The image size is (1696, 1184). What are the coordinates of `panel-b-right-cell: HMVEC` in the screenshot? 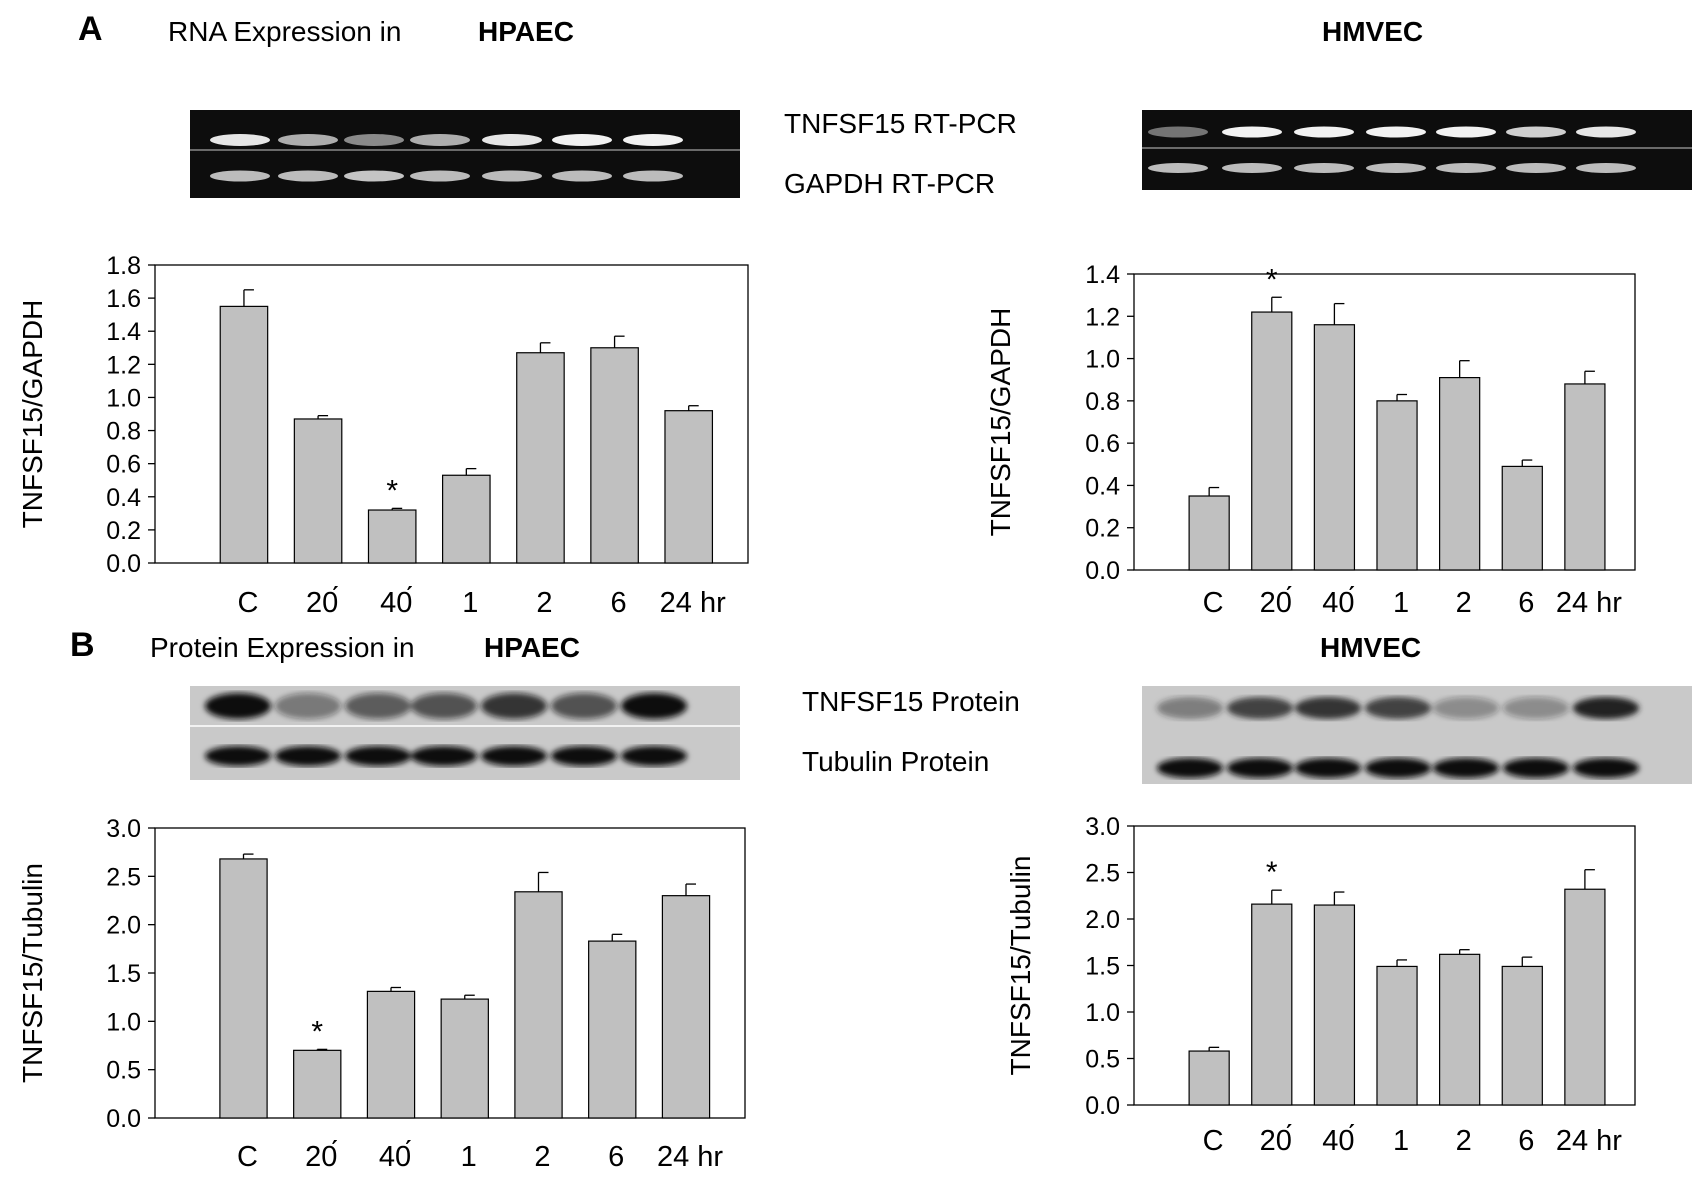 It's located at (1371, 647).